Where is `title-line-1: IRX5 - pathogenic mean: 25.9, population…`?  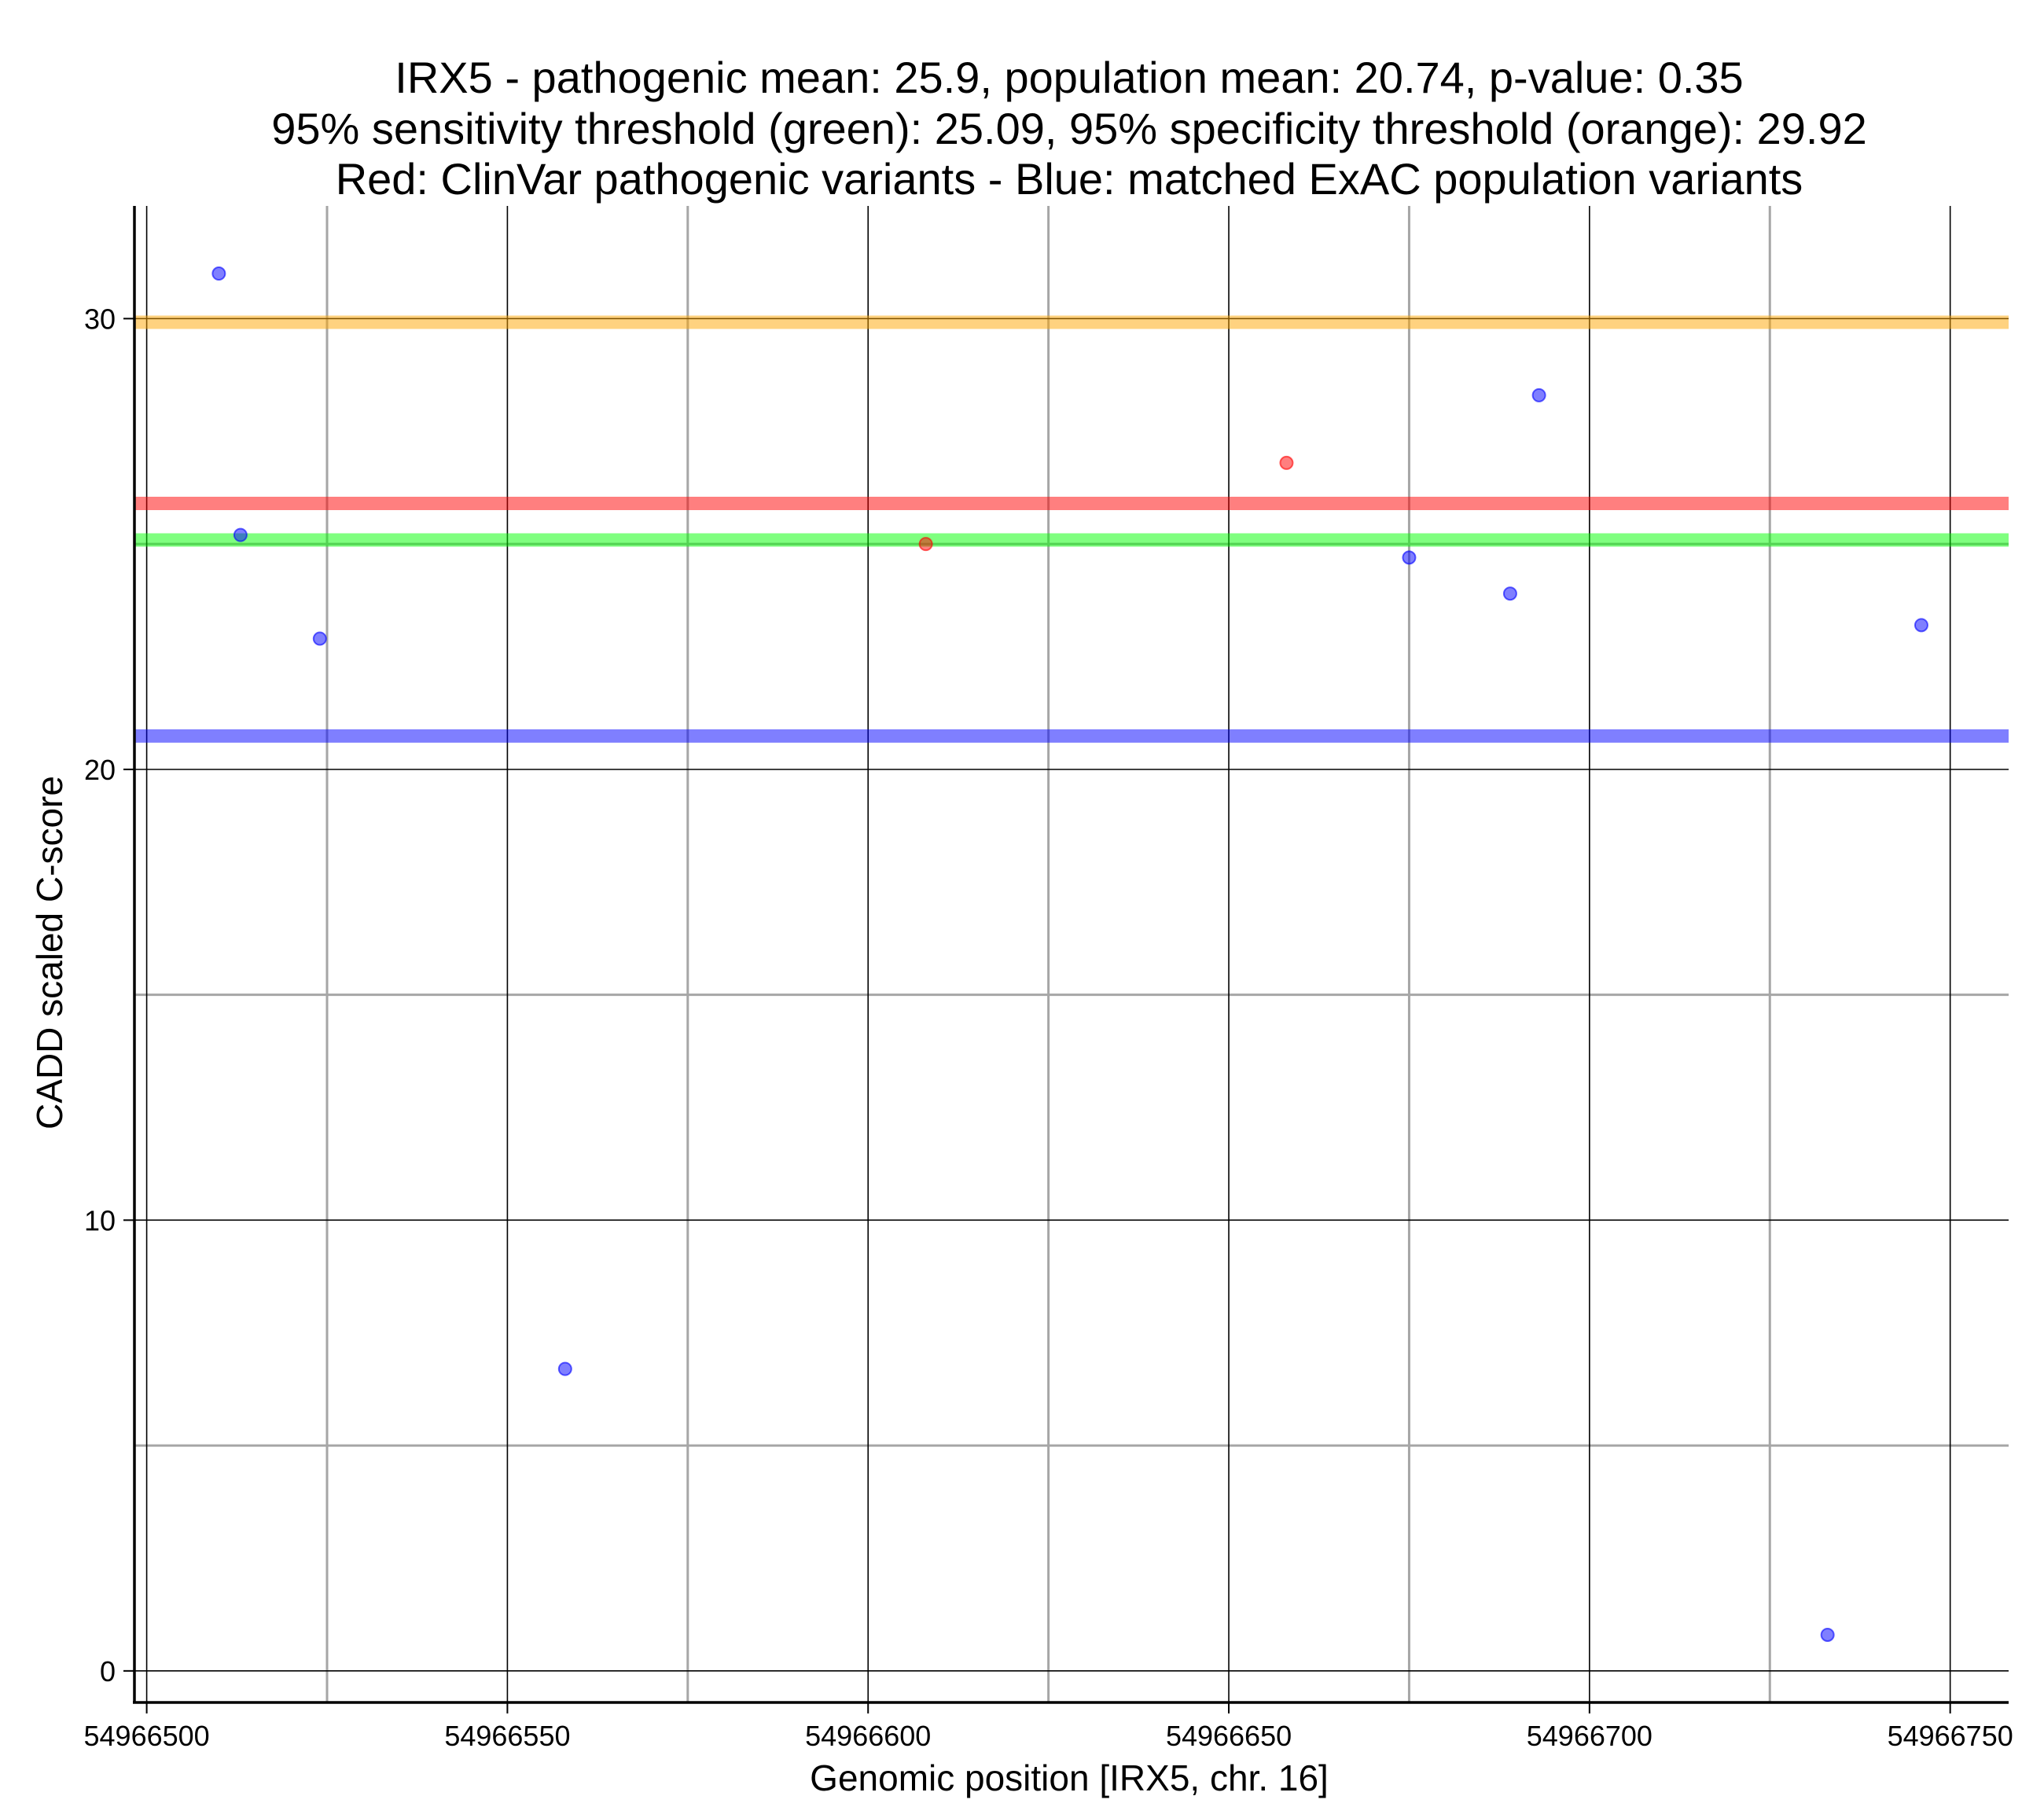 title-line-1: IRX5 - pathogenic mean: 25.9, population… is located at coordinates (1069, 77).